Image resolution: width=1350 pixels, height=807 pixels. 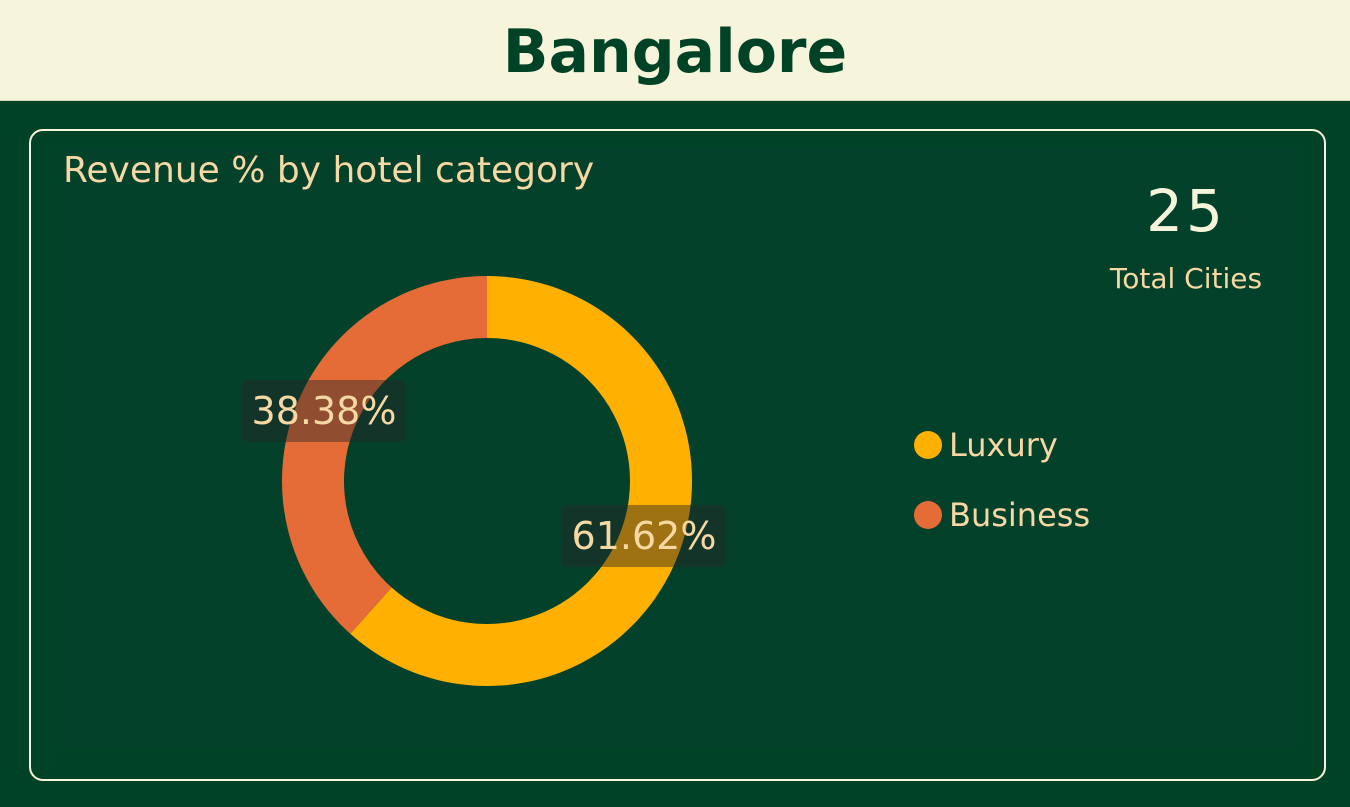 What do you see at coordinates (928, 445) in the screenshot?
I see `legend-marker-luxury` at bounding box center [928, 445].